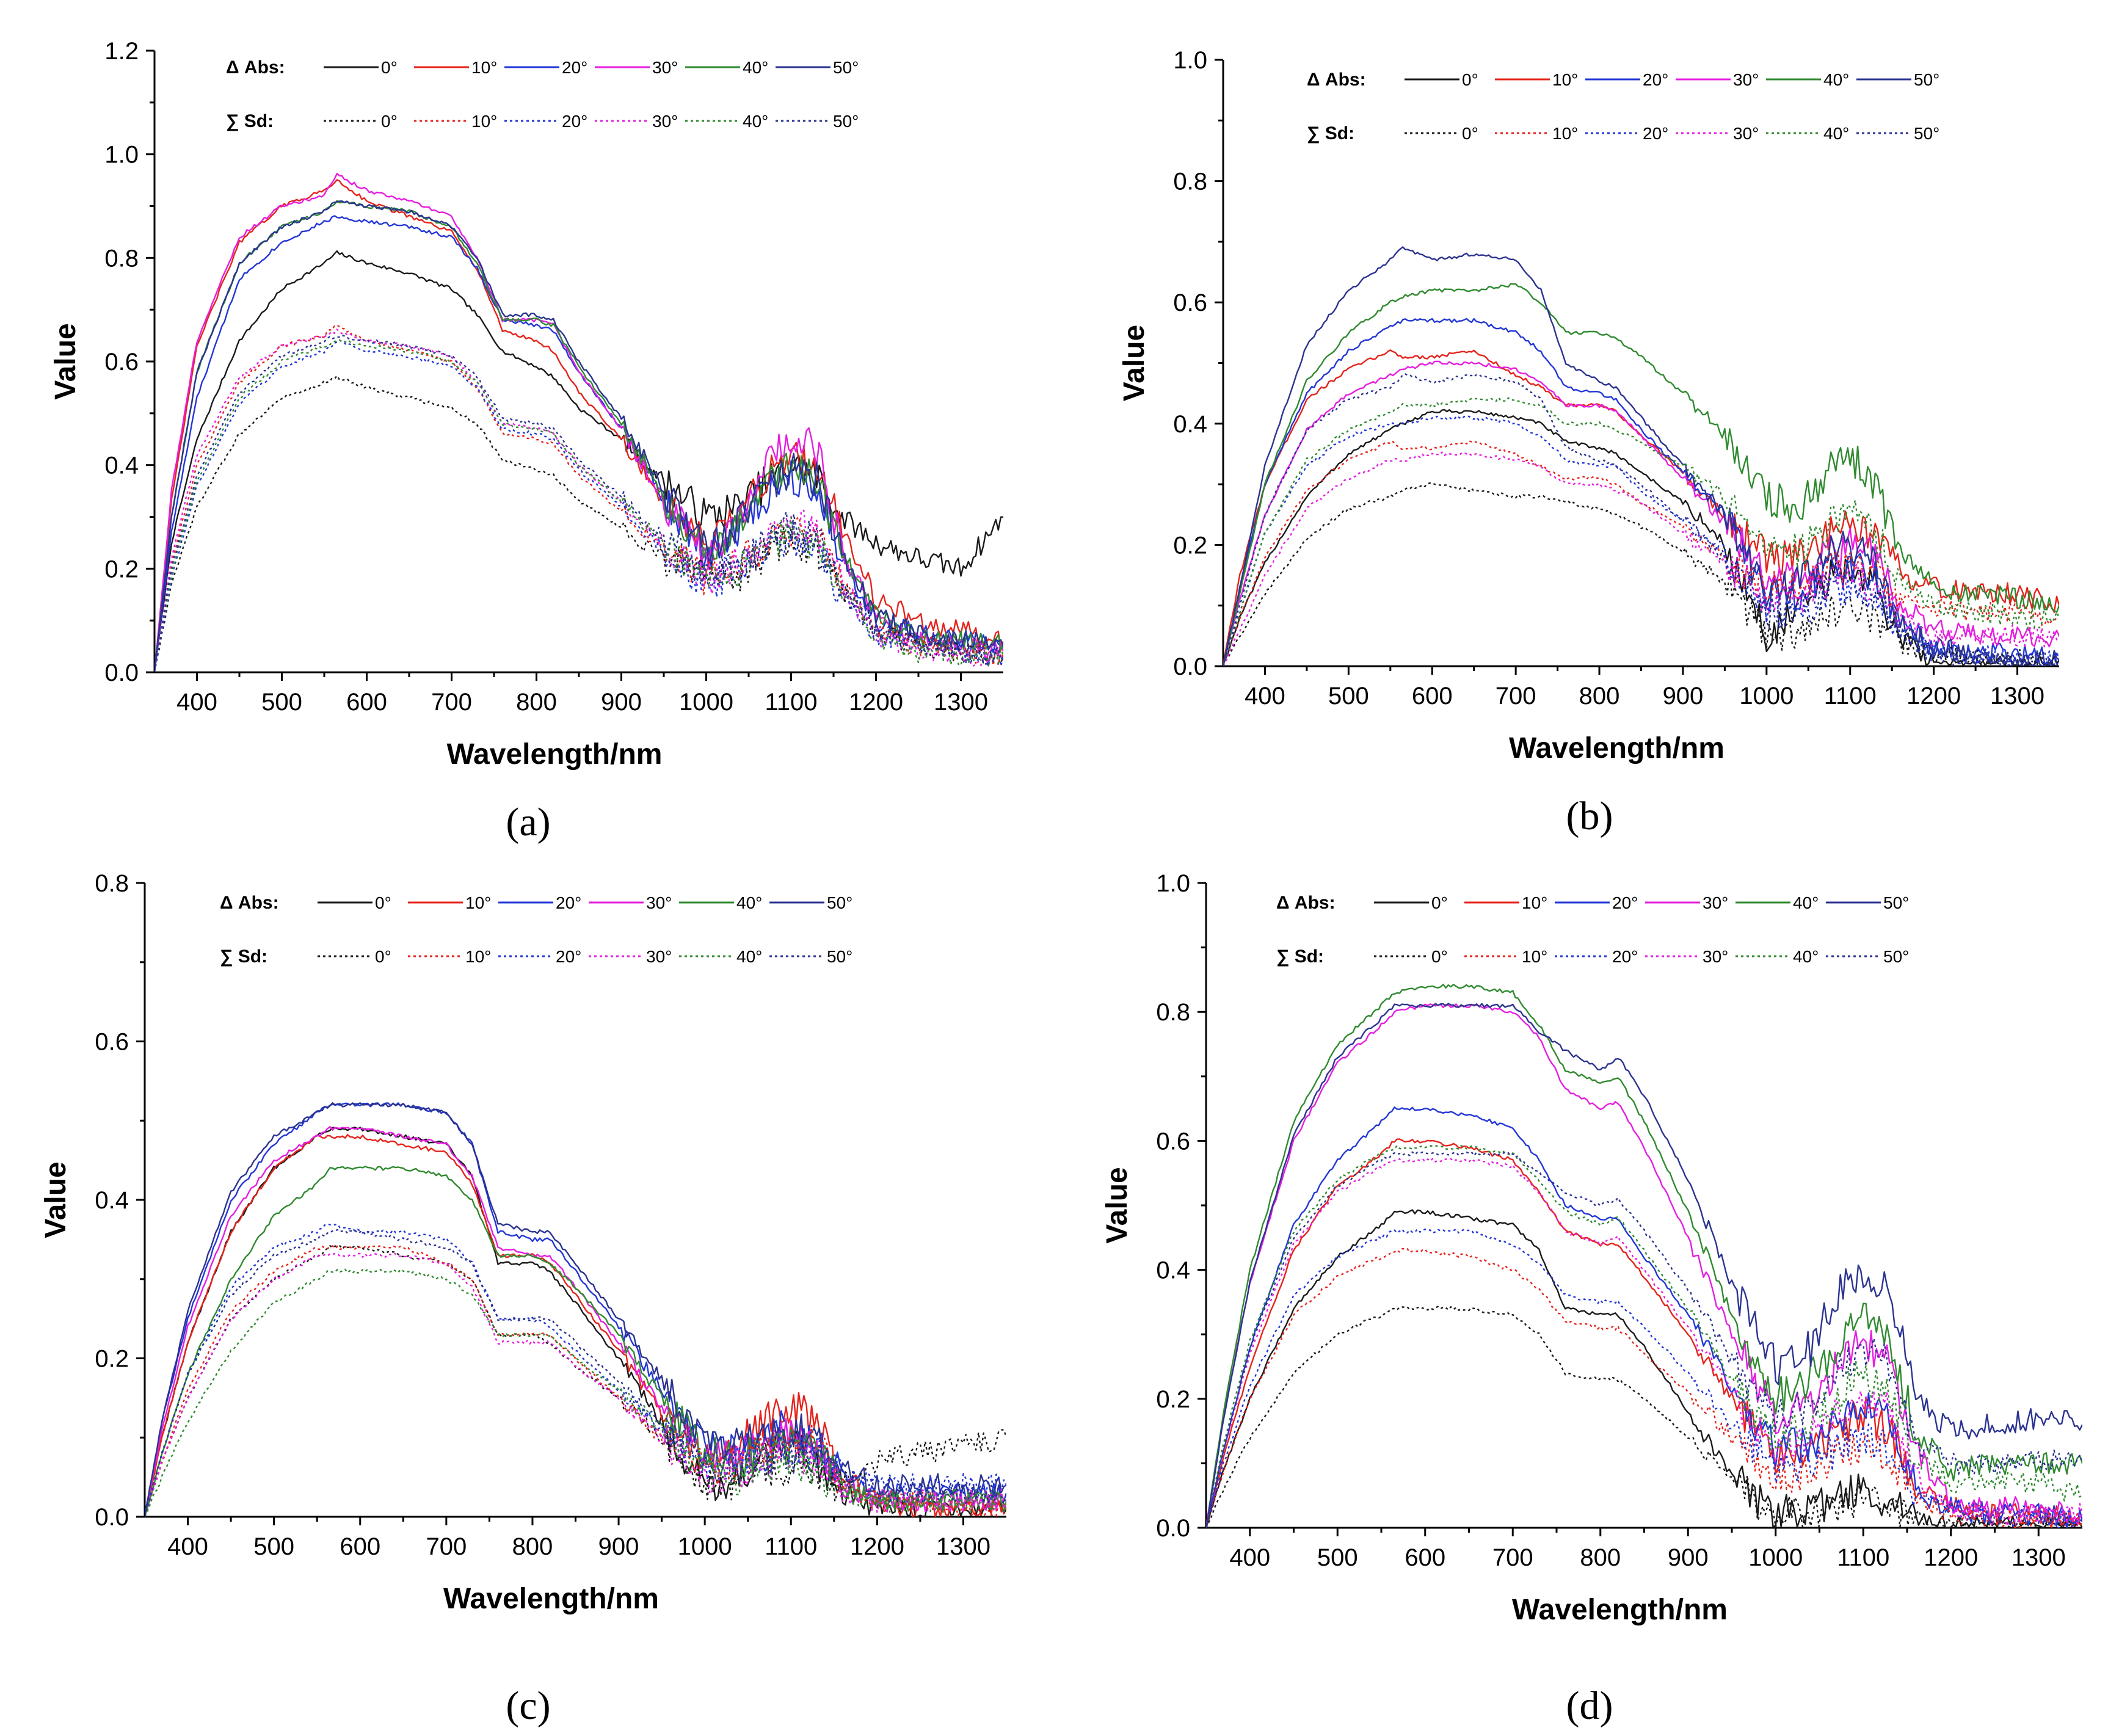 Image resolution: width=2108 pixels, height=1736 pixels. I want to click on x-tick-label: 1100, so click(791, 703).